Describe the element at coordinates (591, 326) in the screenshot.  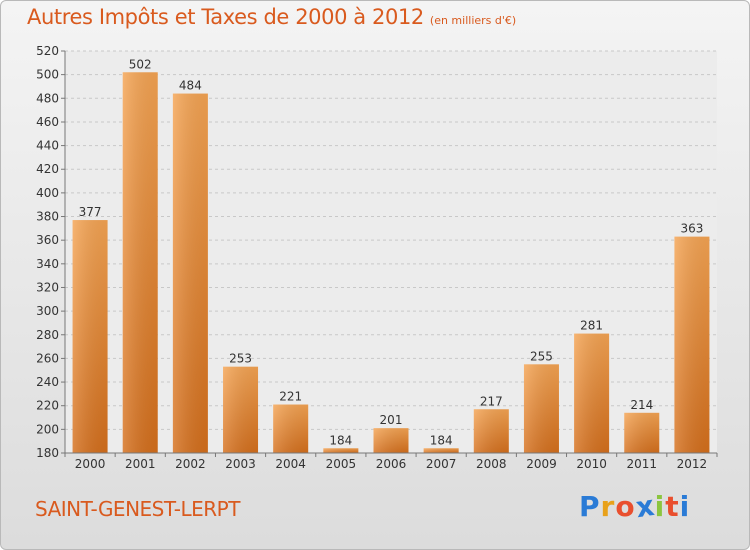
I see `bar-value-label: 281` at that location.